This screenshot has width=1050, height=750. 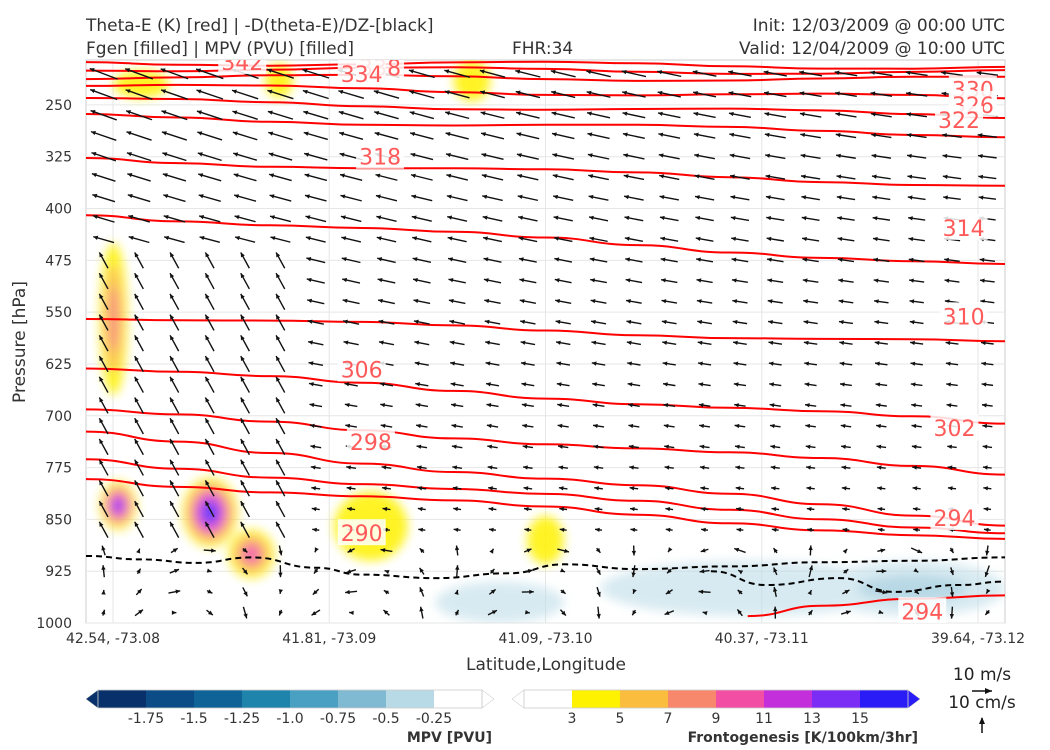 What do you see at coordinates (58, 210) in the screenshot?
I see `y-tick-label: 400` at bounding box center [58, 210].